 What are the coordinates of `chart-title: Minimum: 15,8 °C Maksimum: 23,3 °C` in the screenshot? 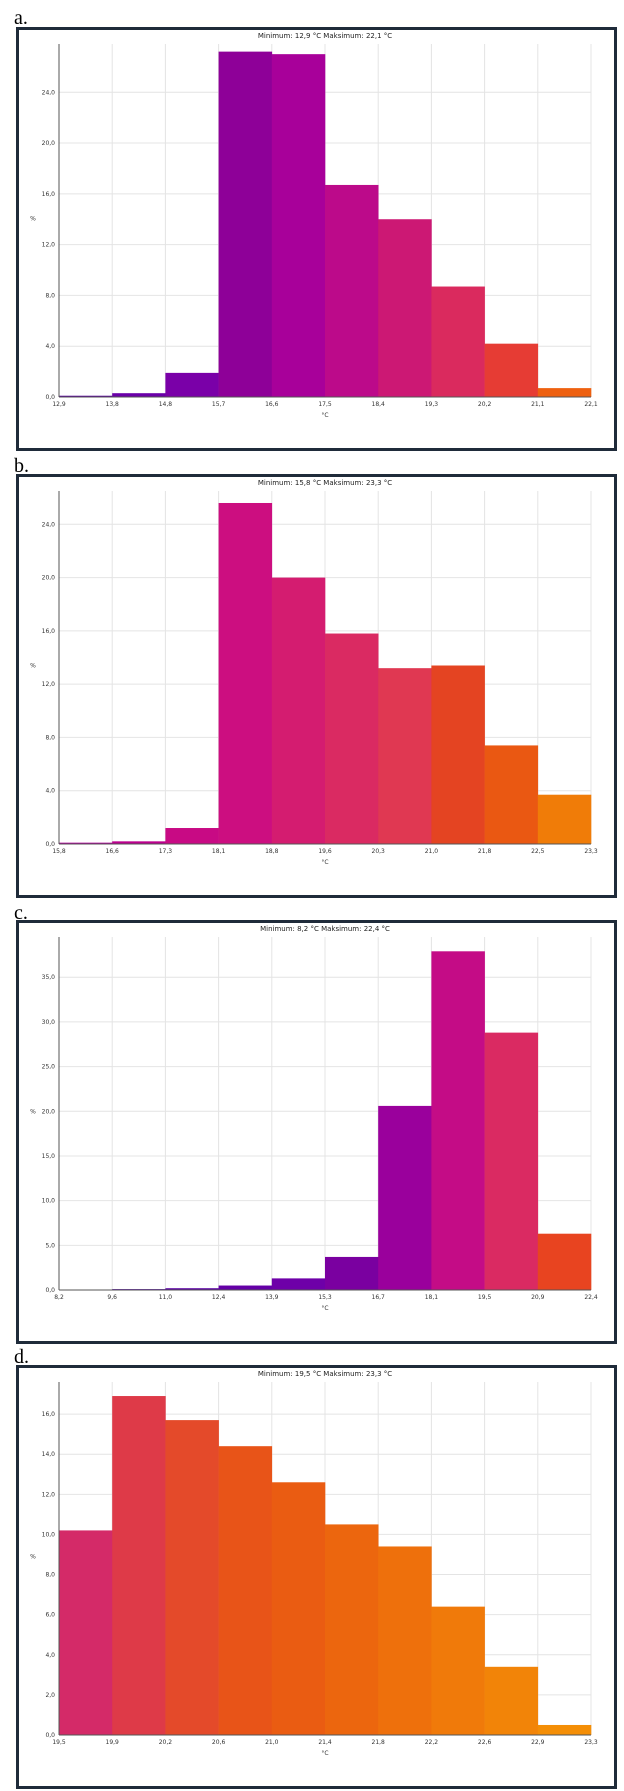 It's located at (325, 483).